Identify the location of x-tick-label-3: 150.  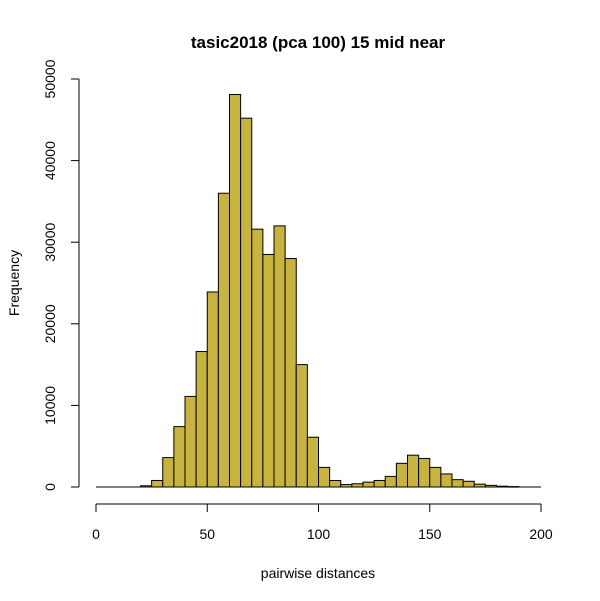
(430, 534).